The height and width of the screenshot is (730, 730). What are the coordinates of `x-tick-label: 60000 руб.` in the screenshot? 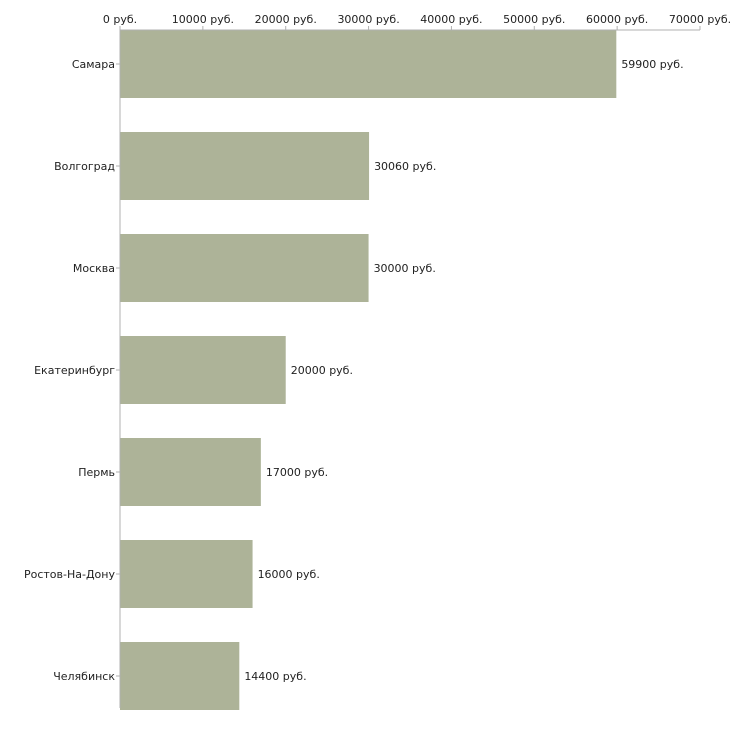 It's located at (617, 19).